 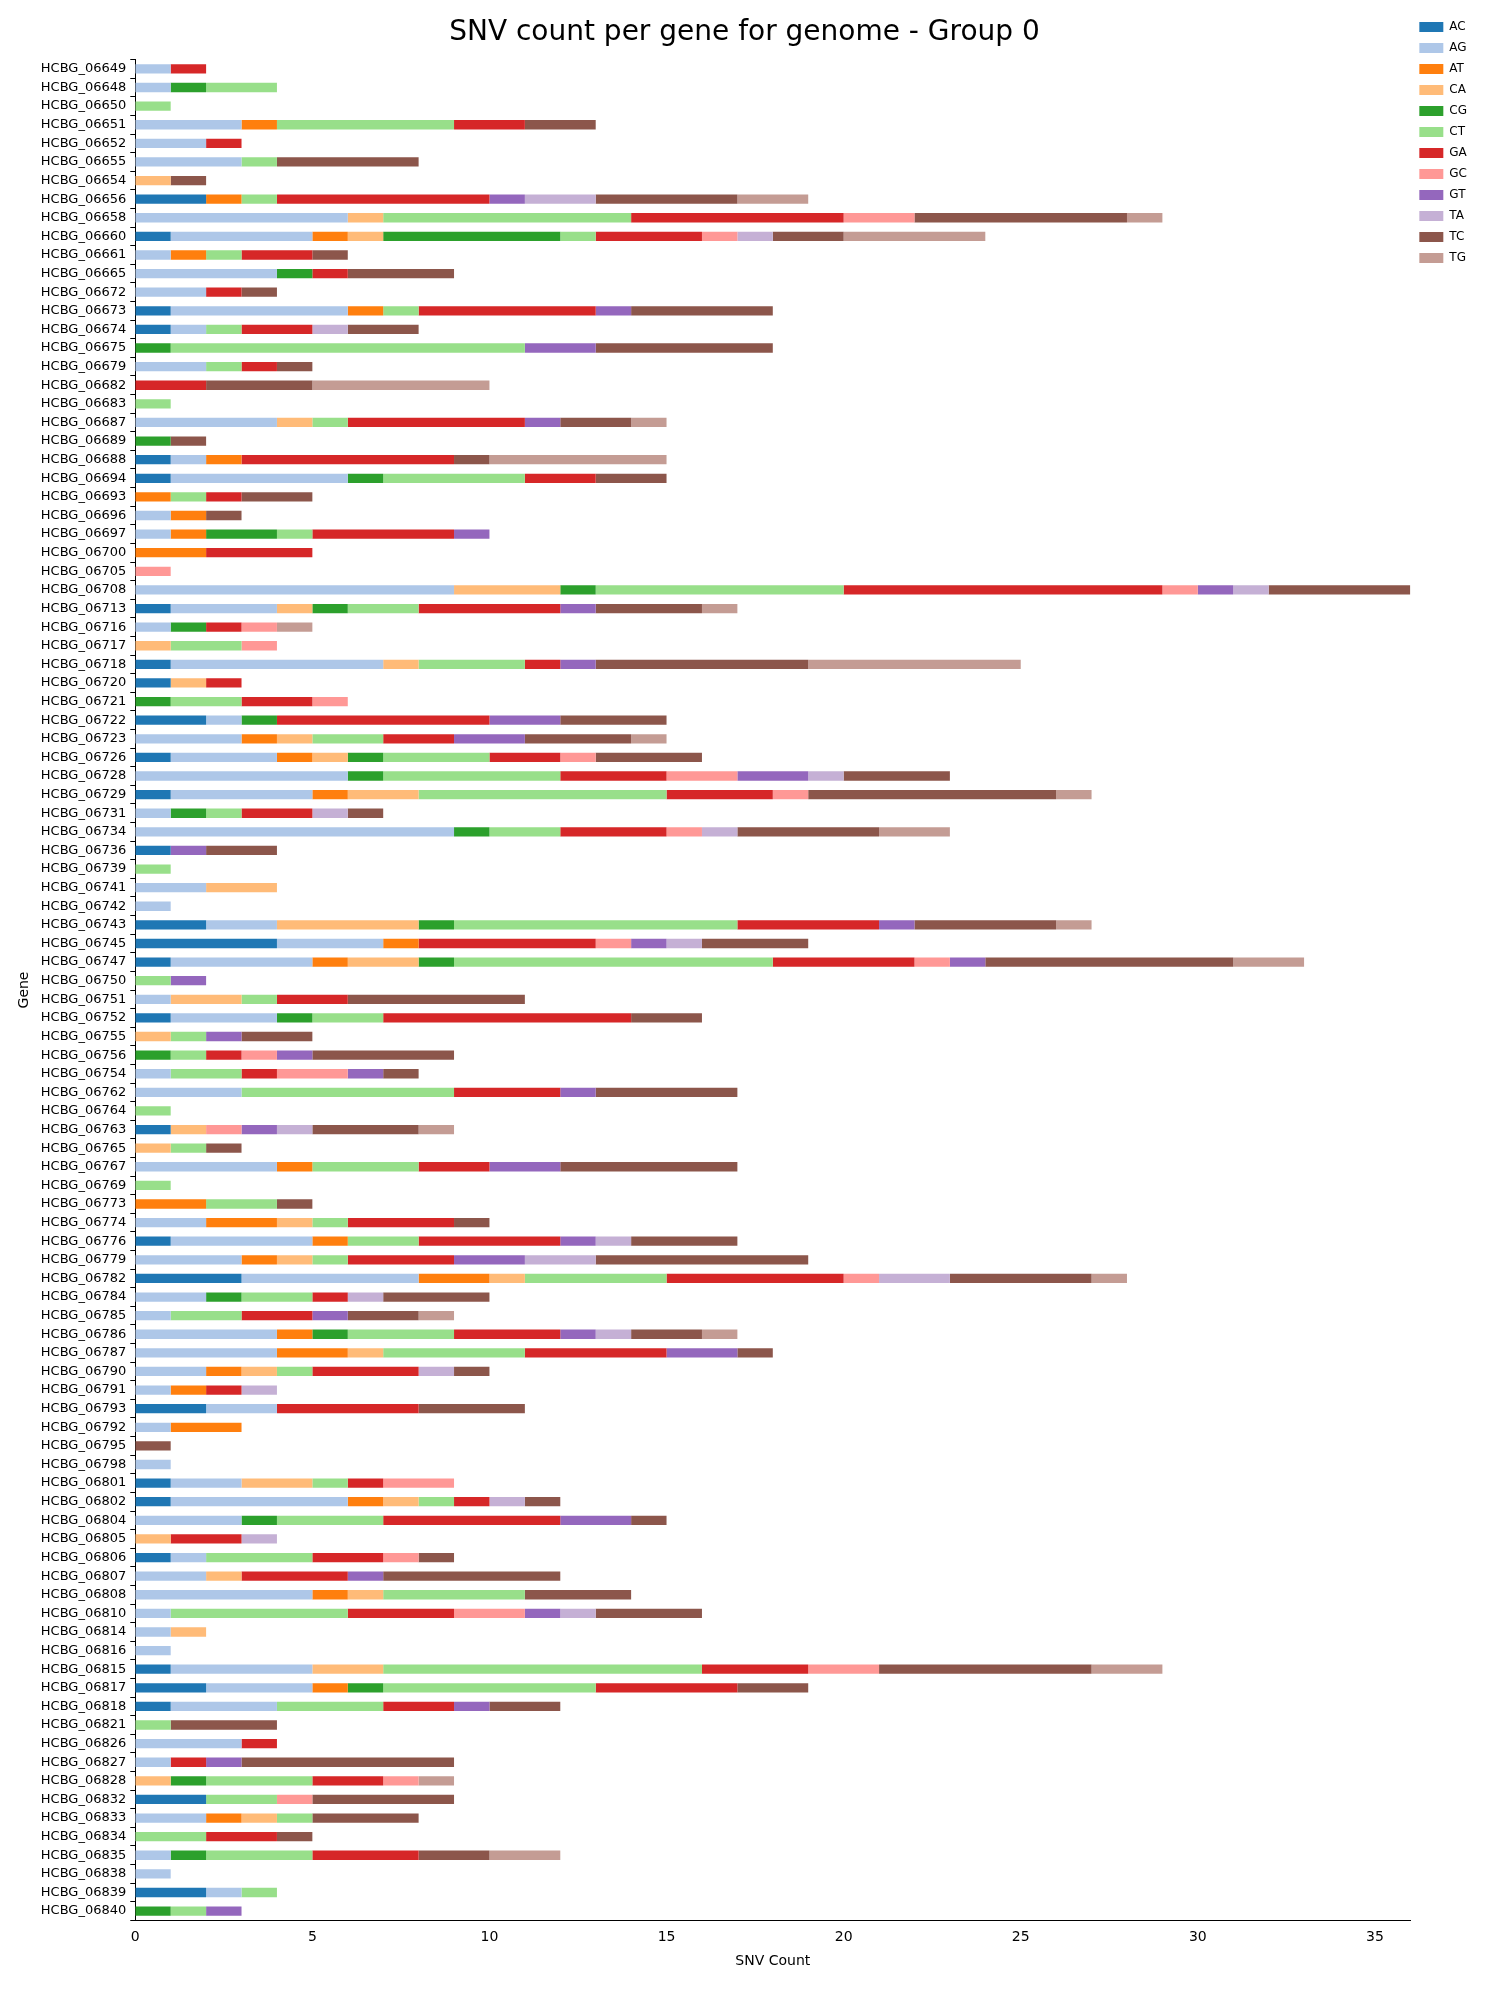 I want to click on y-axis-title: Gene, so click(x=23, y=990).